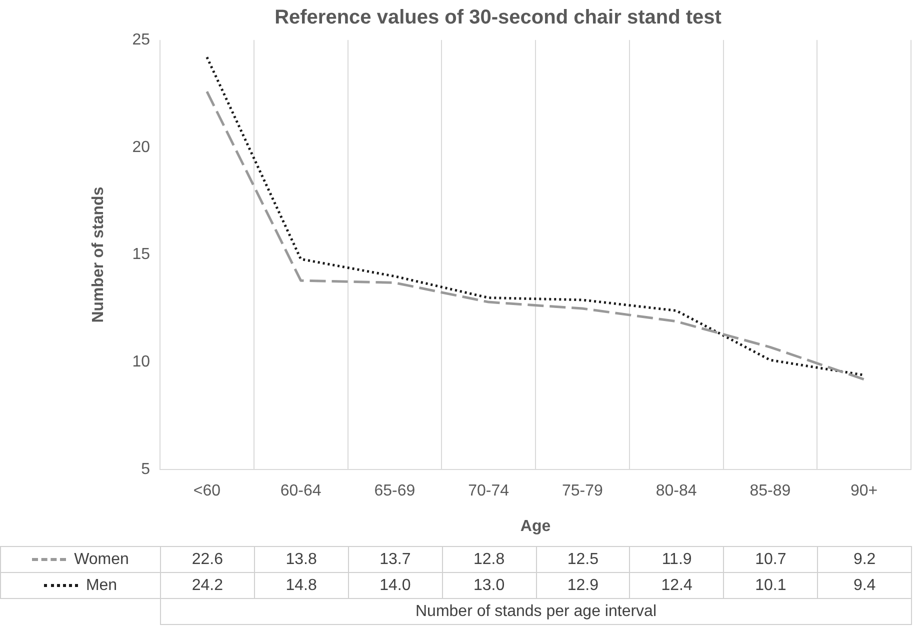 The width and height of the screenshot is (913, 639). Describe the element at coordinates (207, 585) in the screenshot. I see `data-label: 24.2` at that location.